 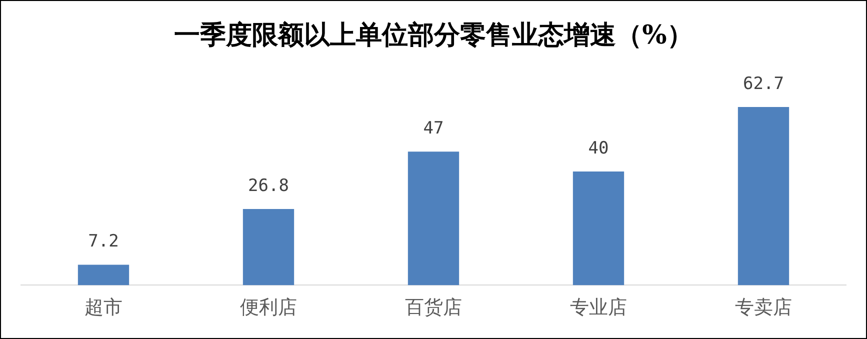 I want to click on data-label: 40, so click(x=598, y=148).